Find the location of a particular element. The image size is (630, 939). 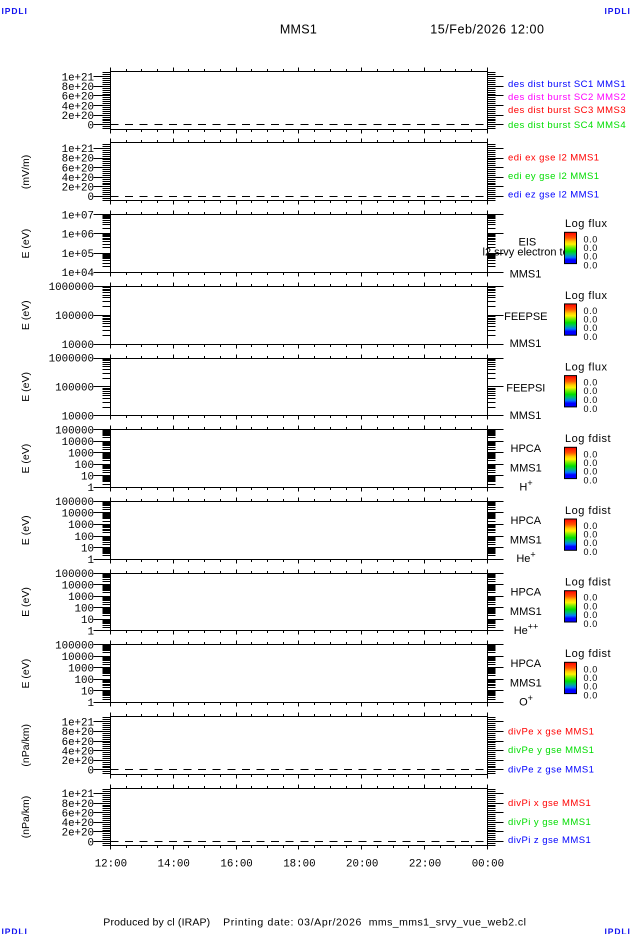

svg-text: edi ey gse l2 MMS1 is located at coordinates (554, 176).